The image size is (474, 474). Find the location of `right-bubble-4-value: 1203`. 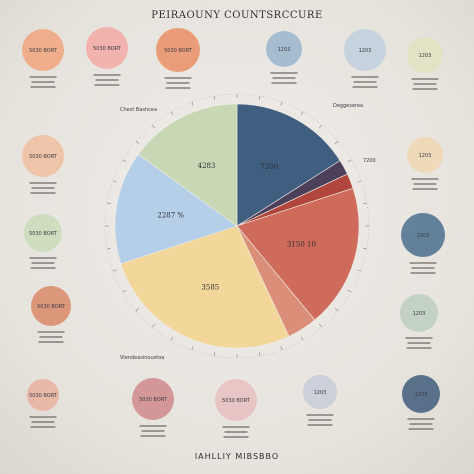

right-bubble-4-value: 1203 is located at coordinates (421, 395).